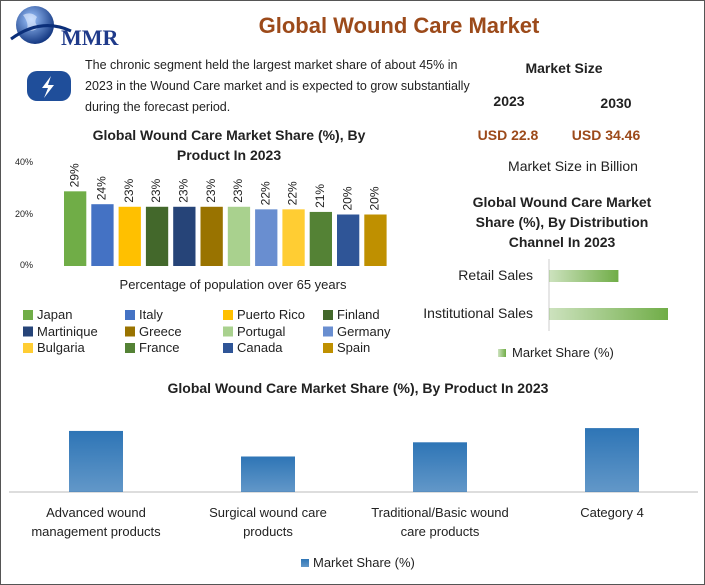 This screenshot has height=585, width=705. I want to click on value-label: 24%, so click(102, 188).